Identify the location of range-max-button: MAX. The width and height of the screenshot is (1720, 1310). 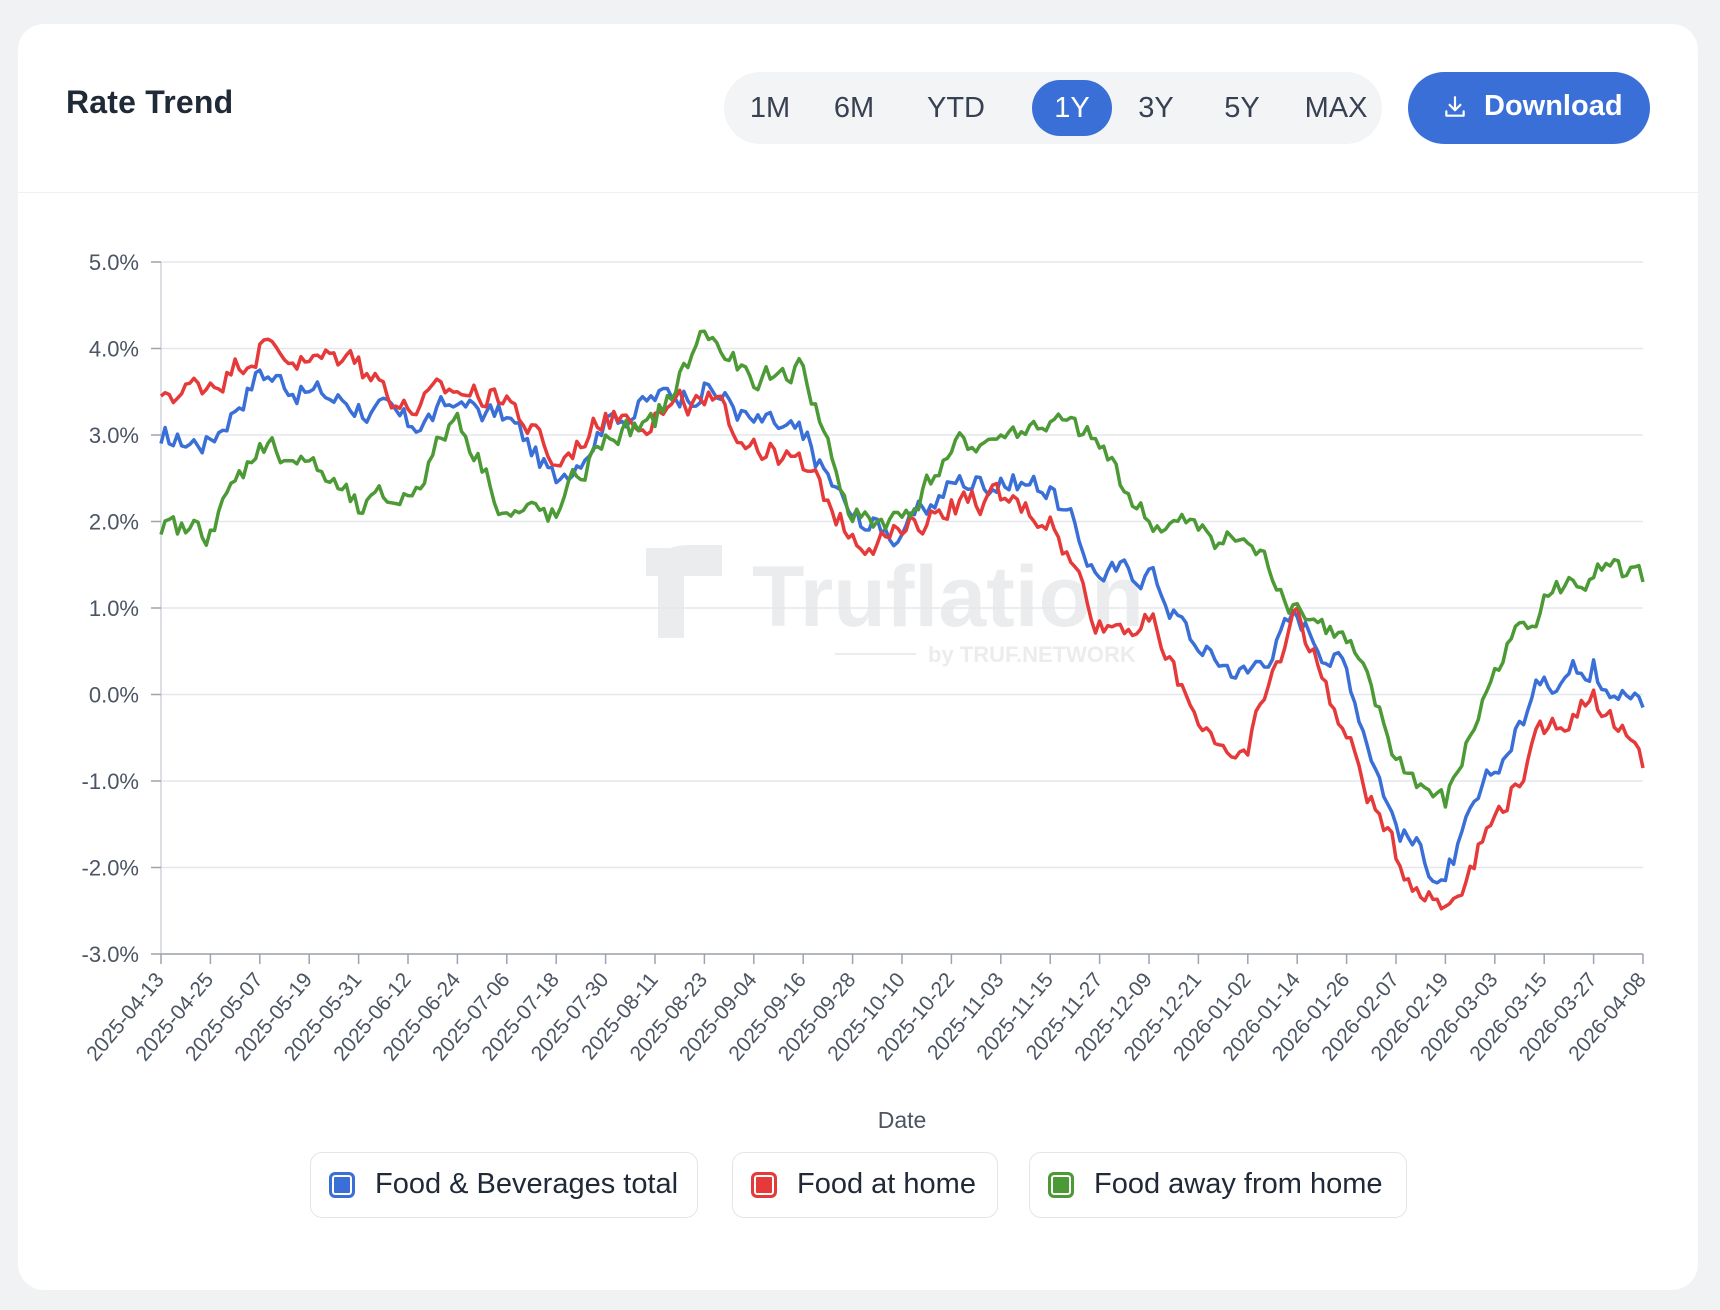
(1336, 108).